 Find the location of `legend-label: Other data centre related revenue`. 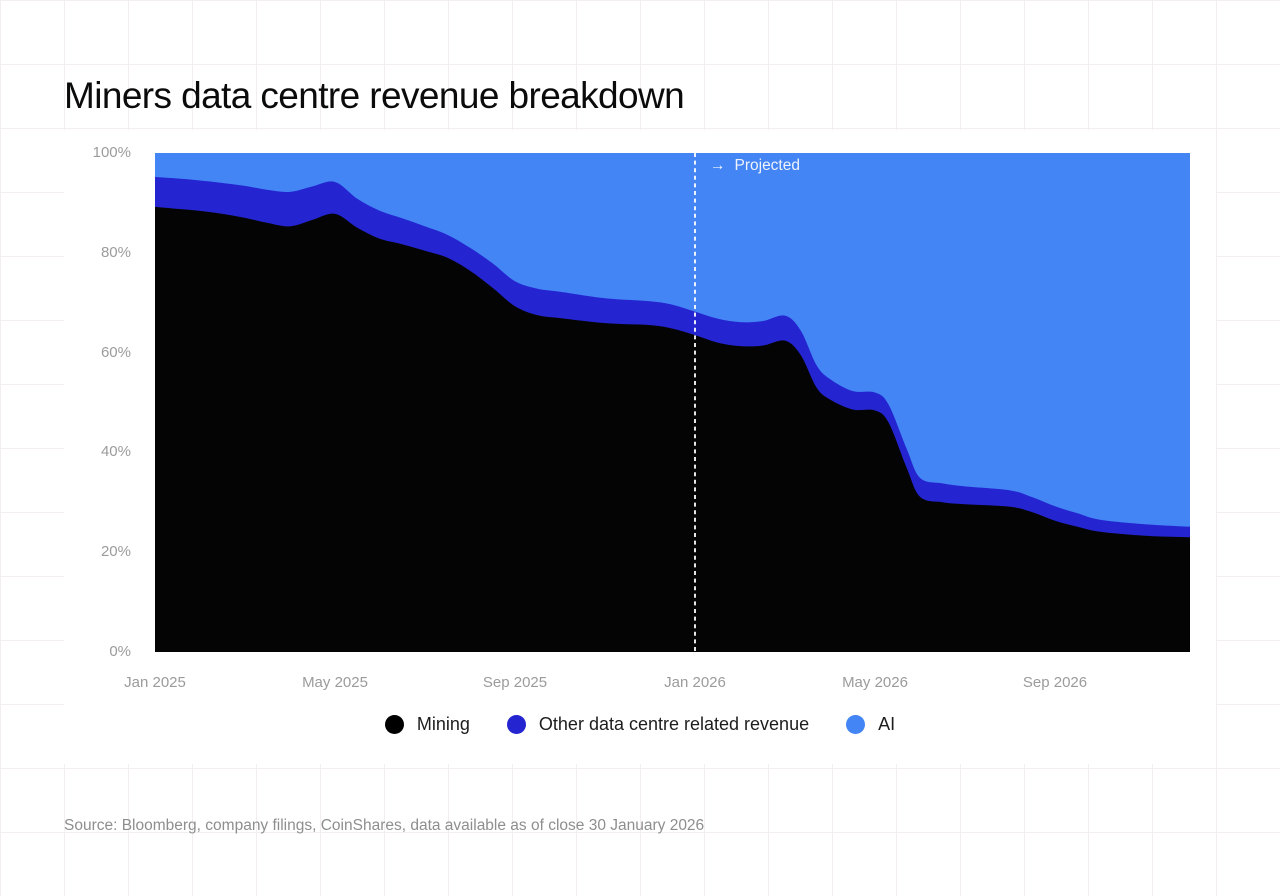

legend-label: Other data centre related revenue is located at coordinates (674, 723).